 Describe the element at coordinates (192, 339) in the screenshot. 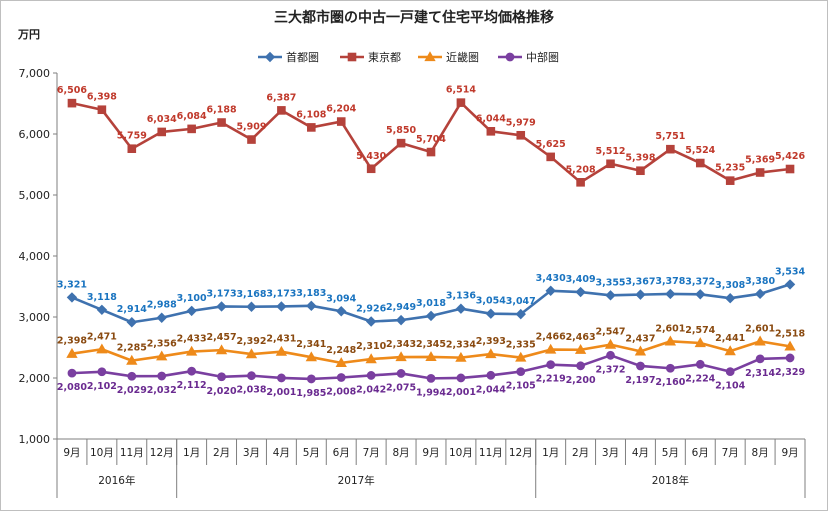

I see `data-label: 2,433` at that location.